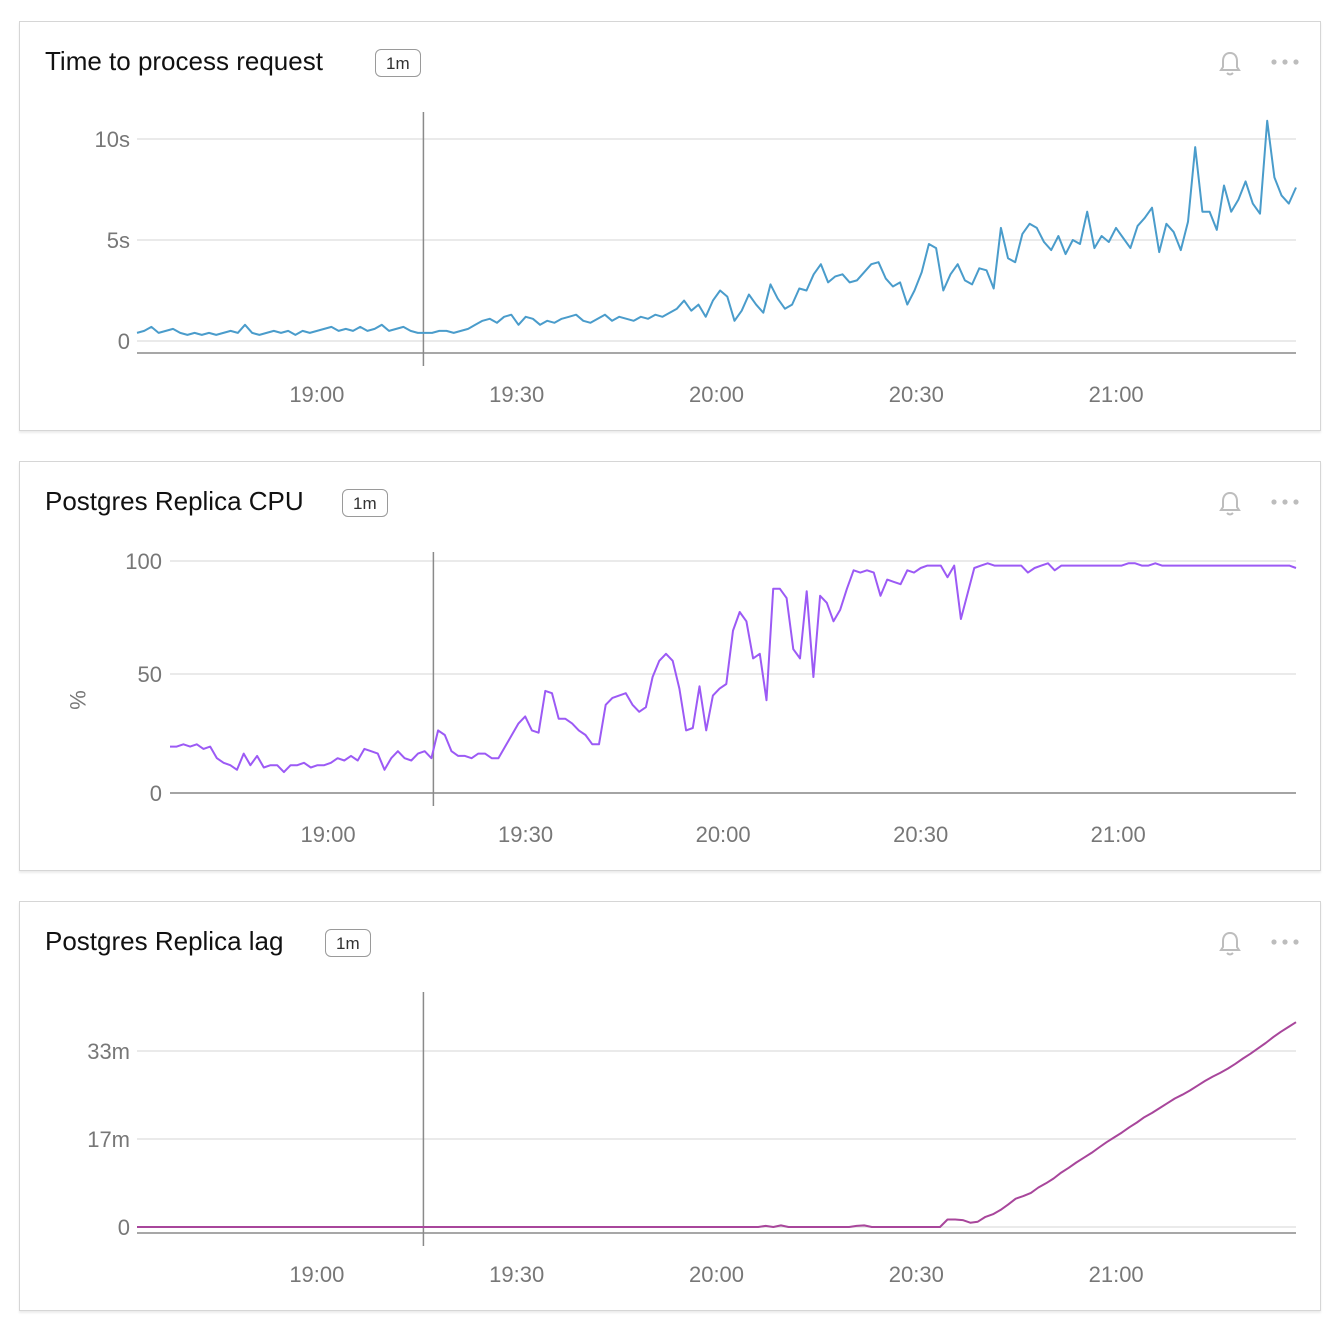  I want to click on panel-title: Postgres Replica CPU, so click(174, 501).